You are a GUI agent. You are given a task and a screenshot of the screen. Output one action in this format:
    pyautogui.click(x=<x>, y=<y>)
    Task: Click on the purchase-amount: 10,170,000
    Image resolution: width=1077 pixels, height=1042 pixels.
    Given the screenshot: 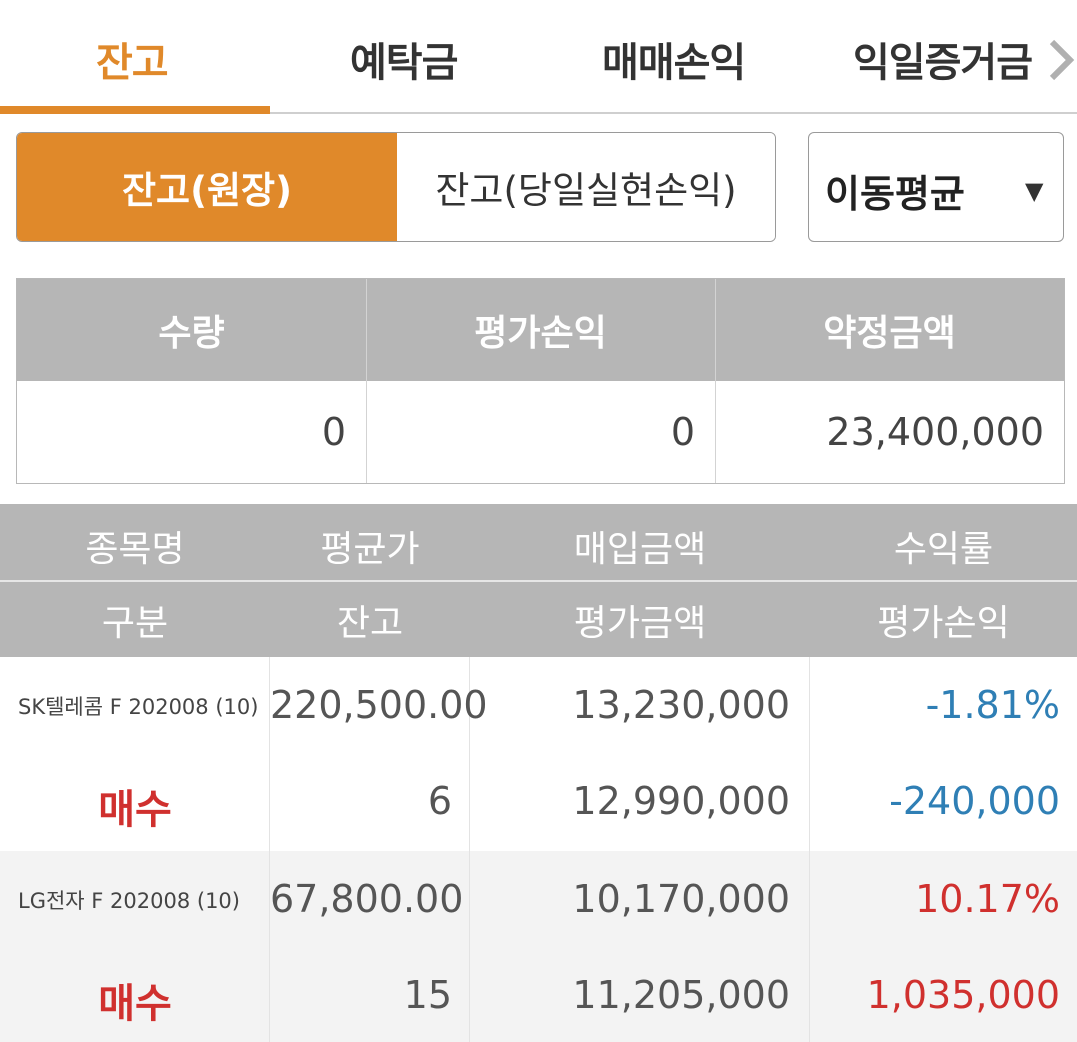 What is the action you would take?
    pyautogui.click(x=681, y=899)
    